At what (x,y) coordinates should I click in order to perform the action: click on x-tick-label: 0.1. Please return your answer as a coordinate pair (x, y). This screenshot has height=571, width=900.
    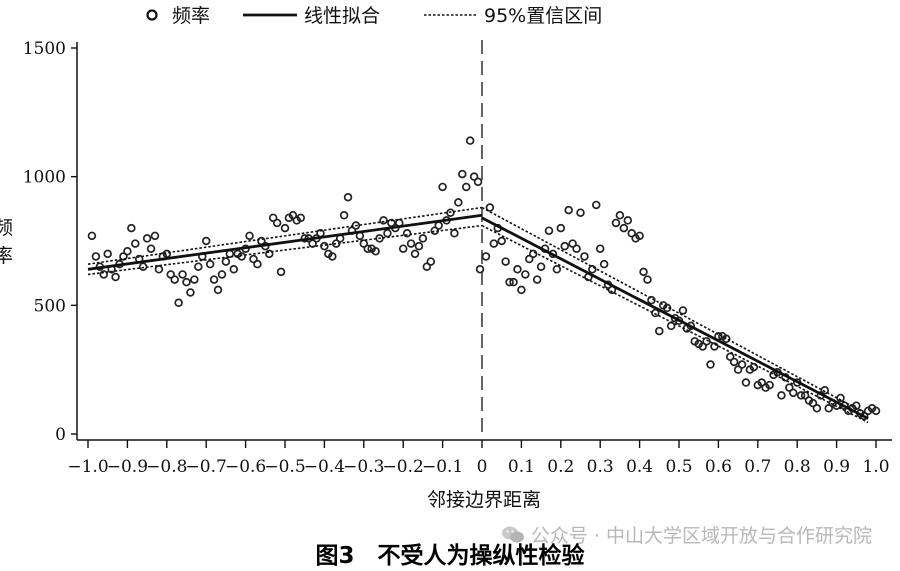
    Looking at the image, I should click on (521, 467).